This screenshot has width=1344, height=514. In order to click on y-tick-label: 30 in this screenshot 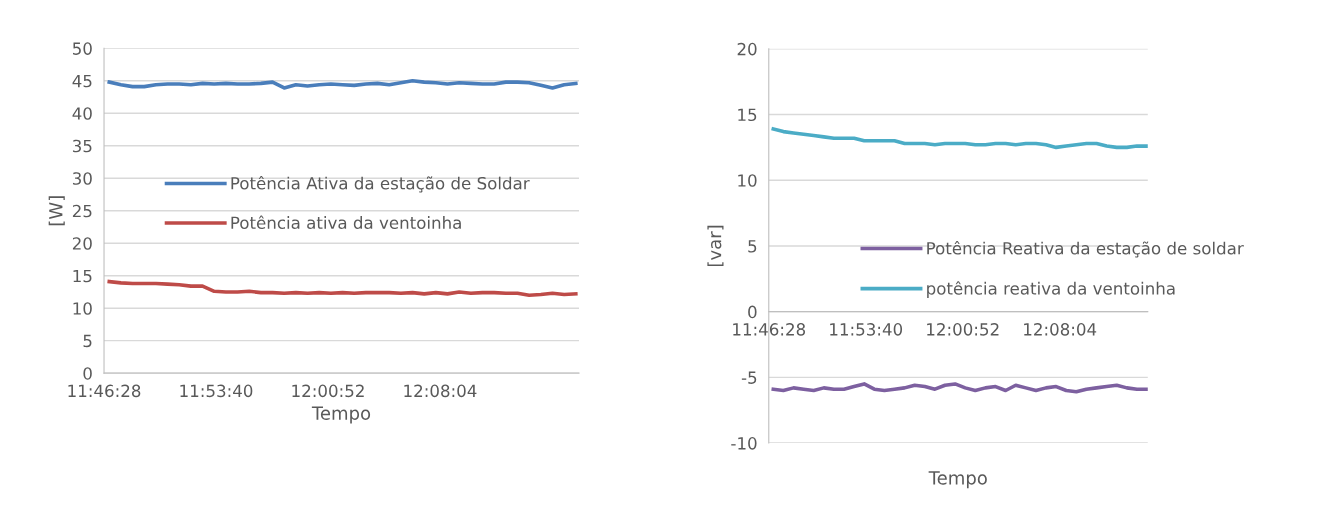, I will do `click(82, 178)`.